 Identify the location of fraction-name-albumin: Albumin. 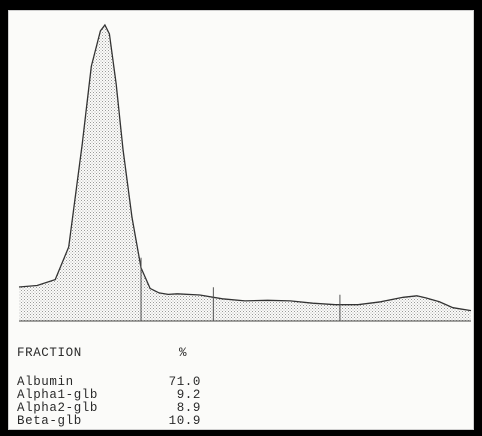
(45, 382).